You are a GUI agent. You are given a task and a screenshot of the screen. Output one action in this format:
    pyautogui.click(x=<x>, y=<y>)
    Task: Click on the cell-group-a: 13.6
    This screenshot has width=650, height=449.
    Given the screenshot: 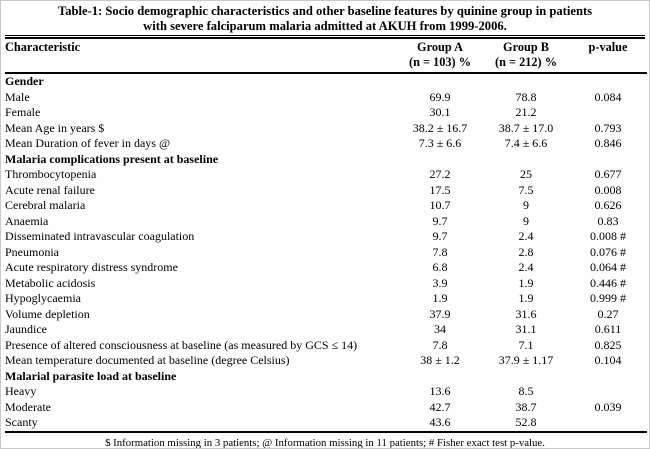 What is the action you would take?
    pyautogui.click(x=440, y=391)
    